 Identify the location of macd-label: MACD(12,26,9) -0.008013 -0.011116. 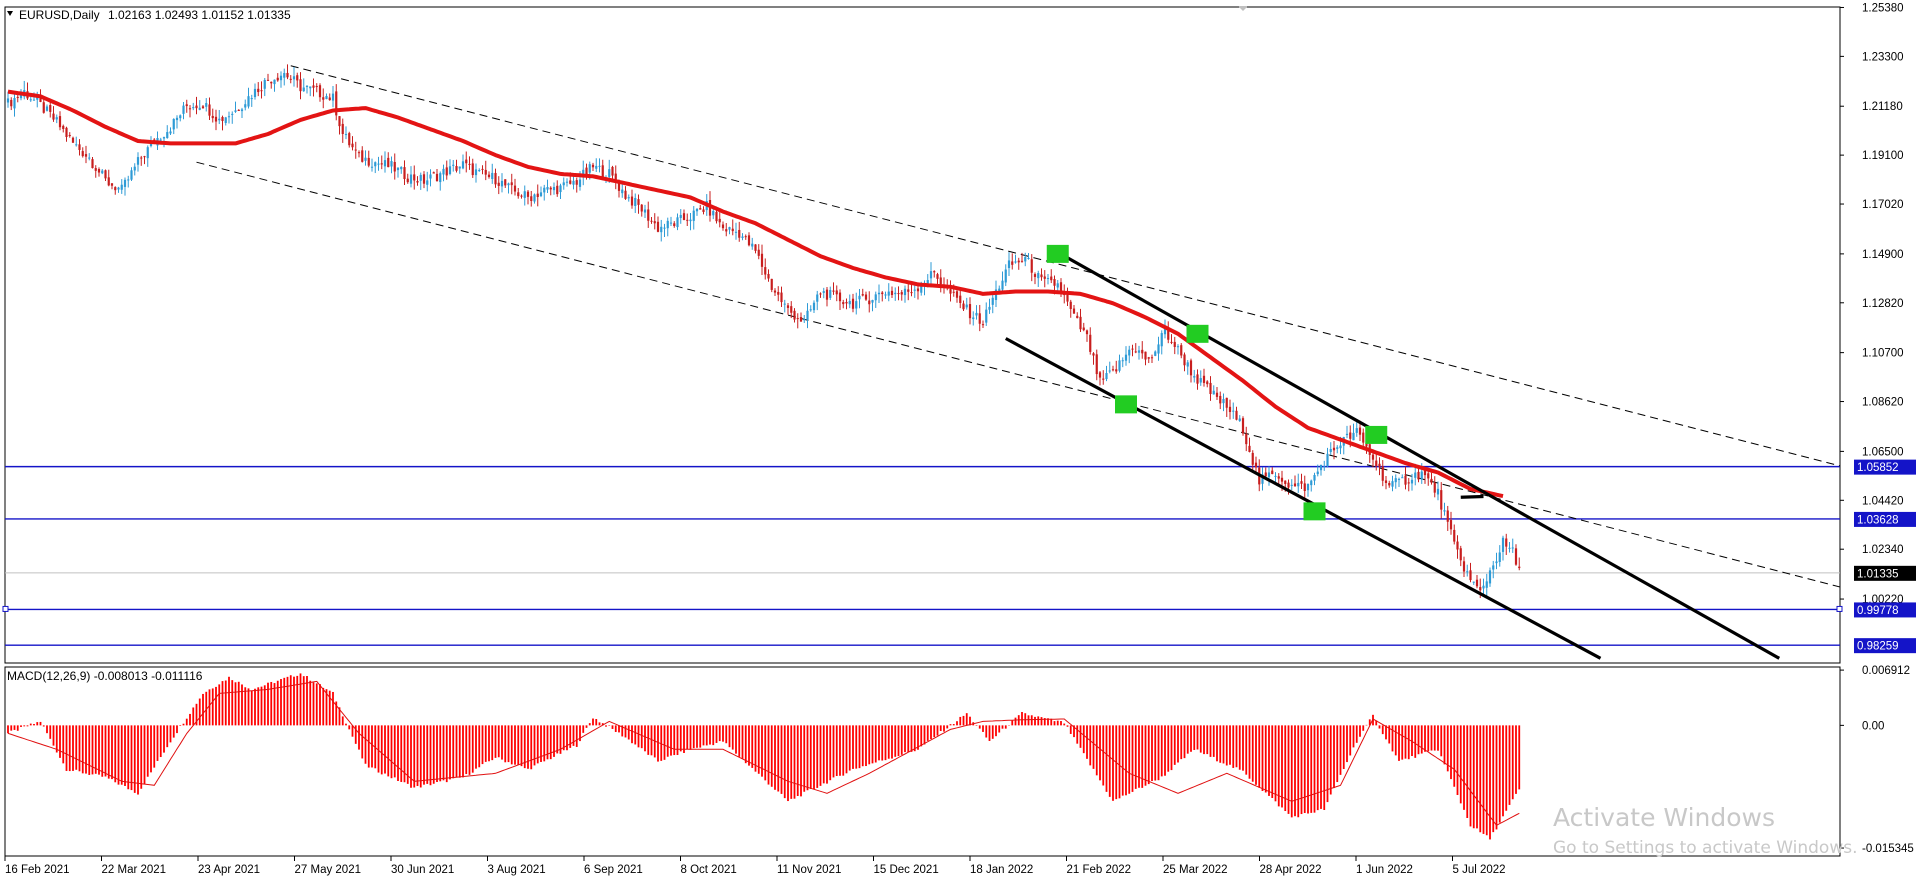
(105, 676).